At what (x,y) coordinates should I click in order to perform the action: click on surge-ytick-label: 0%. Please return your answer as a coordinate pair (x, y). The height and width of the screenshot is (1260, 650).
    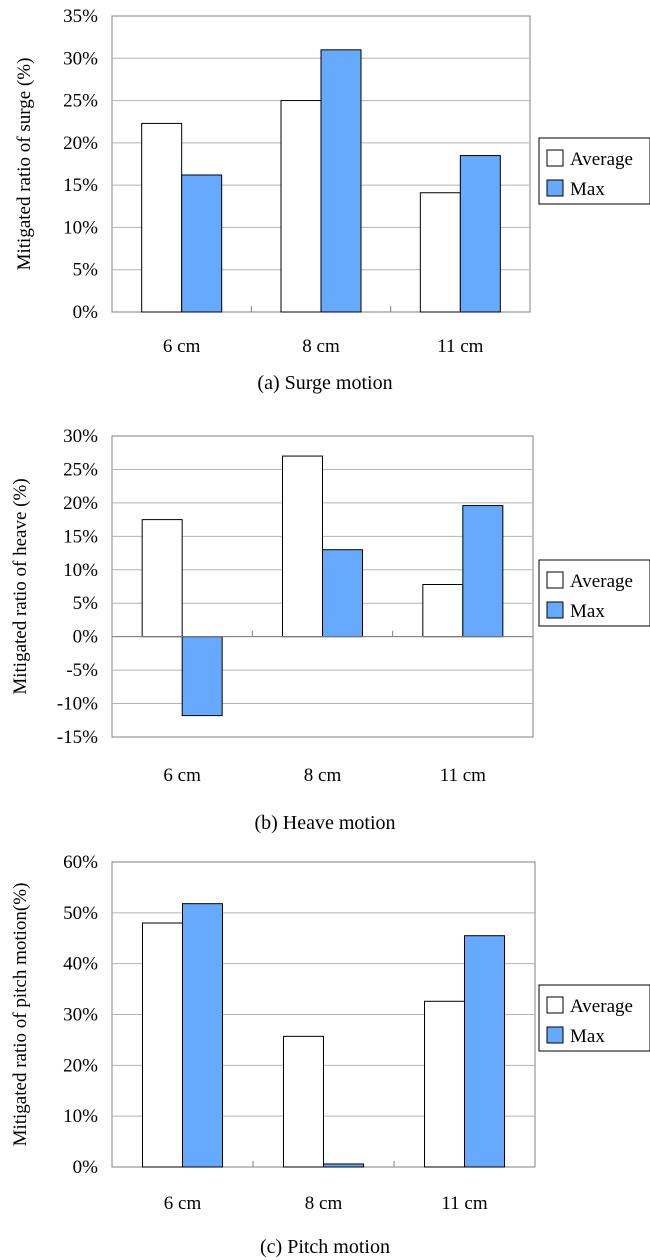
    Looking at the image, I should click on (86, 312).